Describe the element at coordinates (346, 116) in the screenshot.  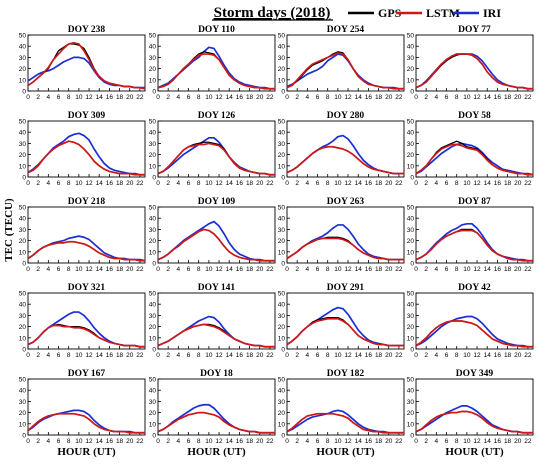
I see `panel-title: DOY 280` at that location.